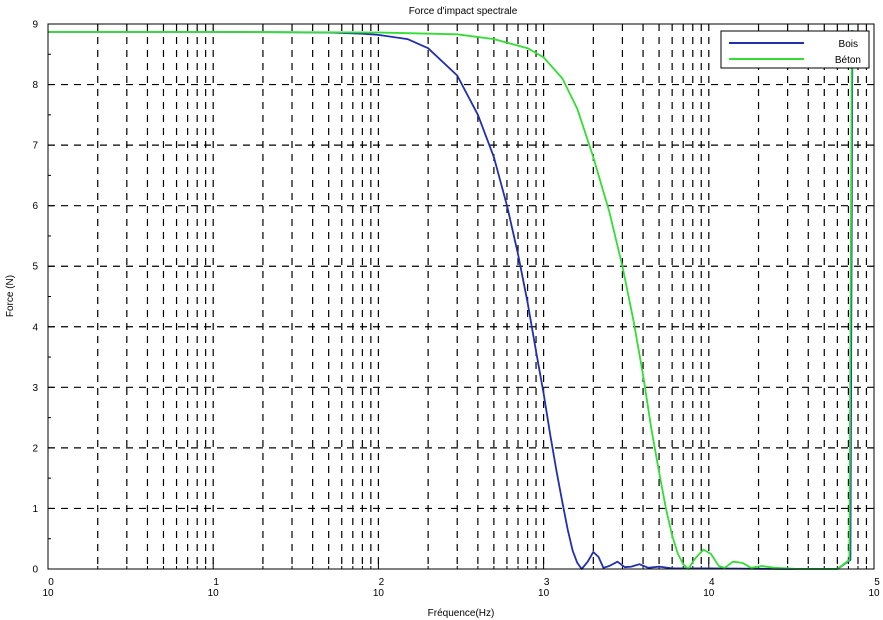 Image resolution: width=883 pixels, height=620 pixels. Describe the element at coordinates (10, 296) in the screenshot. I see `y-axis-label: Force (N)` at that location.